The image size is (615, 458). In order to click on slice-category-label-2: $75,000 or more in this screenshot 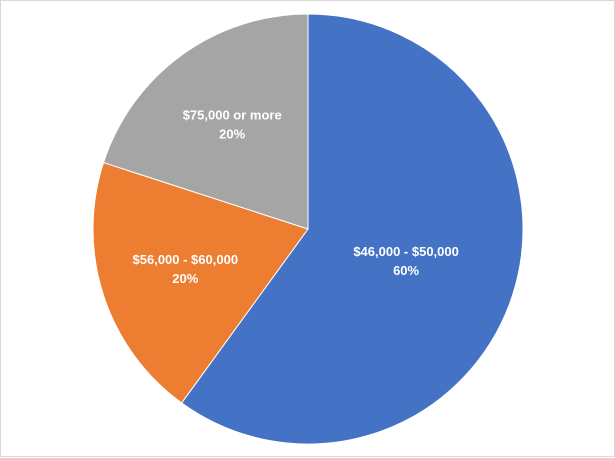, I will do `click(232, 115)`.